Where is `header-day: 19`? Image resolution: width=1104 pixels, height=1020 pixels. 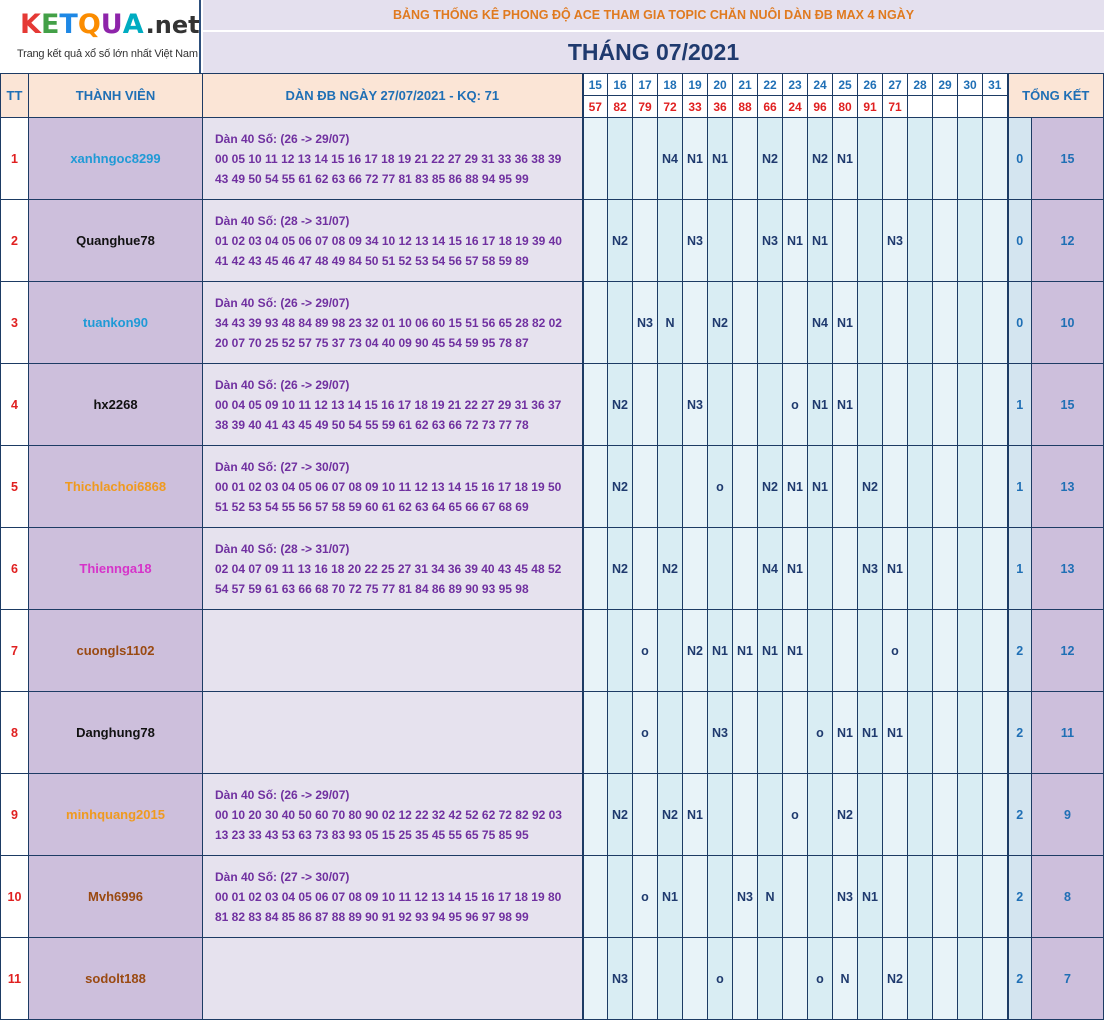
header-day: 19 is located at coordinates (695, 84).